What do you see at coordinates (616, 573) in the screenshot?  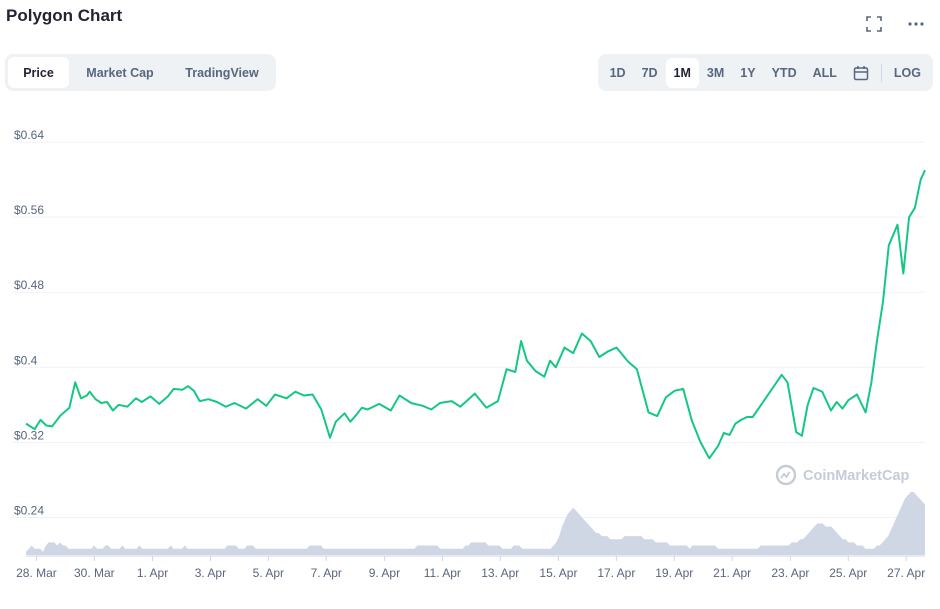 I see `x-tick-label: 17. Apr` at bounding box center [616, 573].